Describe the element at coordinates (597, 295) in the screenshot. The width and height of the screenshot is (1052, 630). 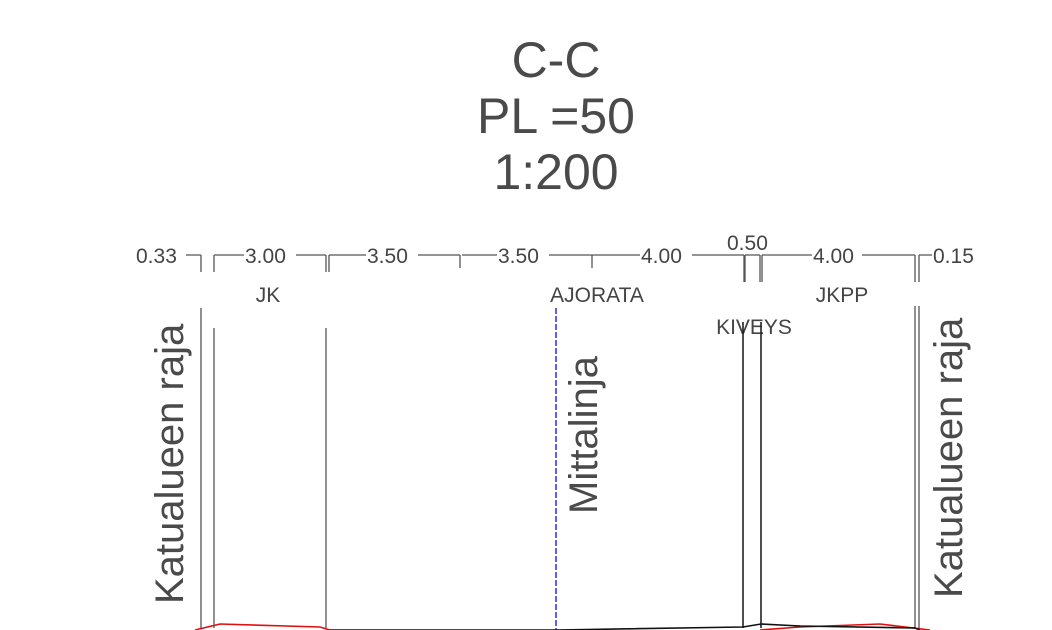
I see `zone-label-ajorata: AJORATA` at that location.